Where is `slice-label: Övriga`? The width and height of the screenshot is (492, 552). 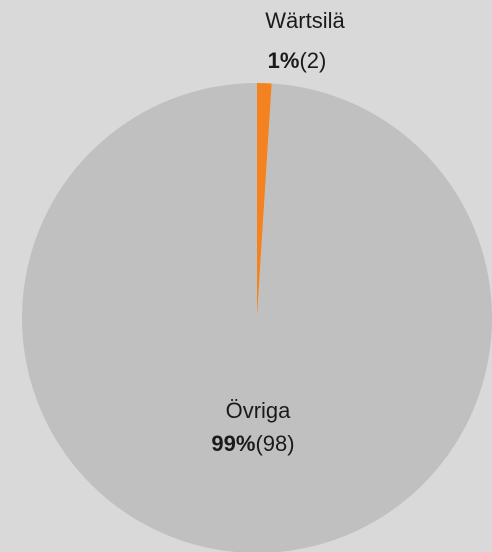
slice-label: Övriga is located at coordinates (259, 410).